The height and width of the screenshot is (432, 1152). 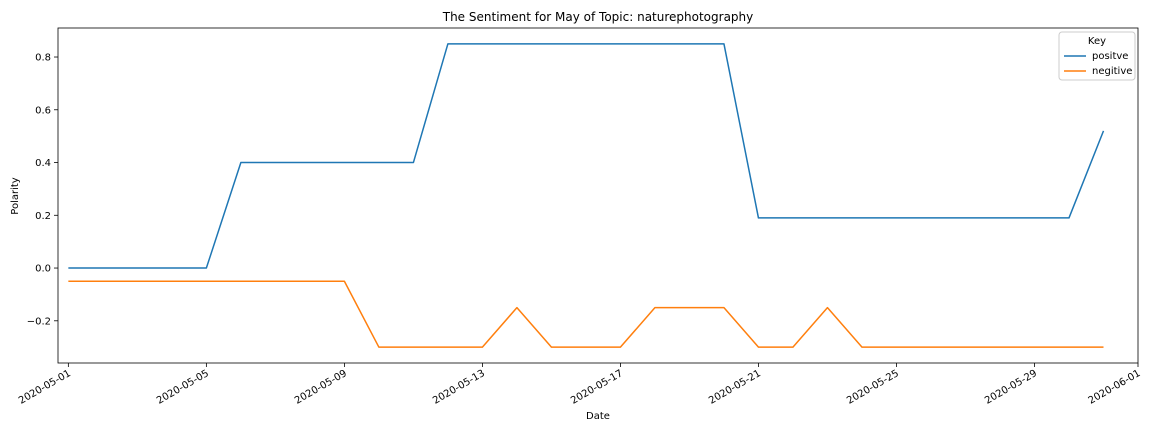 I want to click on x-tick-label-1: 2020-05-05, so click(x=183, y=387).